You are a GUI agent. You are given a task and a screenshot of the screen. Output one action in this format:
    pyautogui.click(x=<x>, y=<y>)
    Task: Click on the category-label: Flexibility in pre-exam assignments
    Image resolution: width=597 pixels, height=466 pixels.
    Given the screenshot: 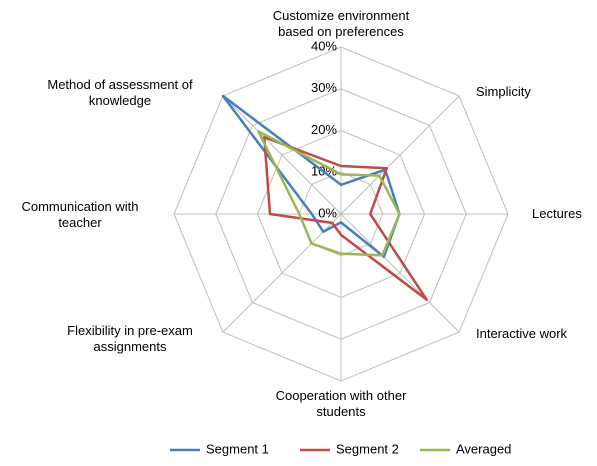 What is the action you would take?
    pyautogui.click(x=130, y=338)
    